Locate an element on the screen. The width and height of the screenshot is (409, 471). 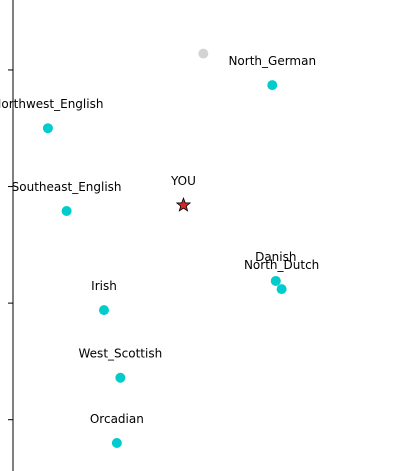
point-label: Irish is located at coordinates (104, 286).